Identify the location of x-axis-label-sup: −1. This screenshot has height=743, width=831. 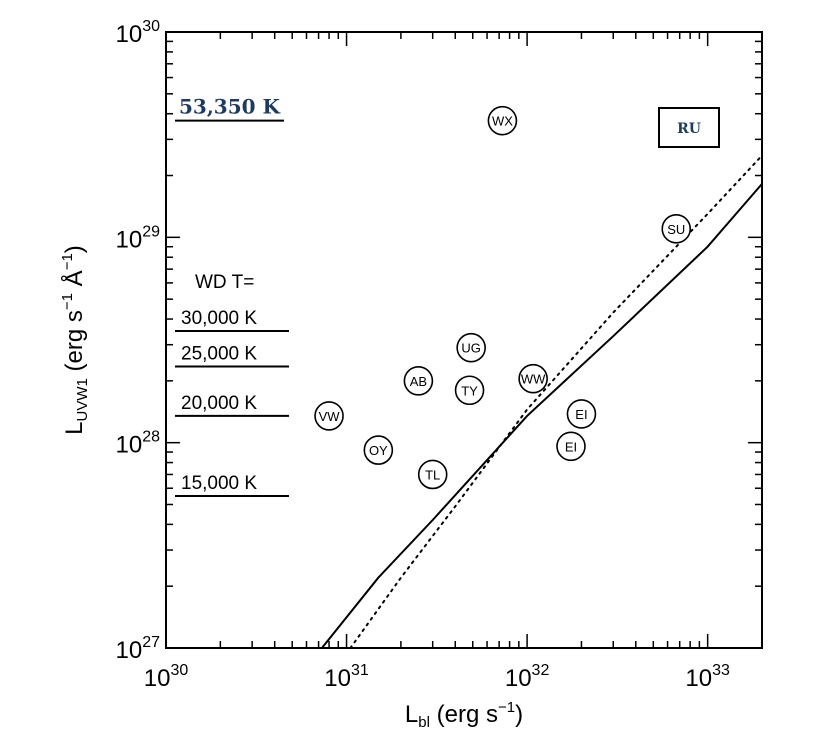
(506, 707).